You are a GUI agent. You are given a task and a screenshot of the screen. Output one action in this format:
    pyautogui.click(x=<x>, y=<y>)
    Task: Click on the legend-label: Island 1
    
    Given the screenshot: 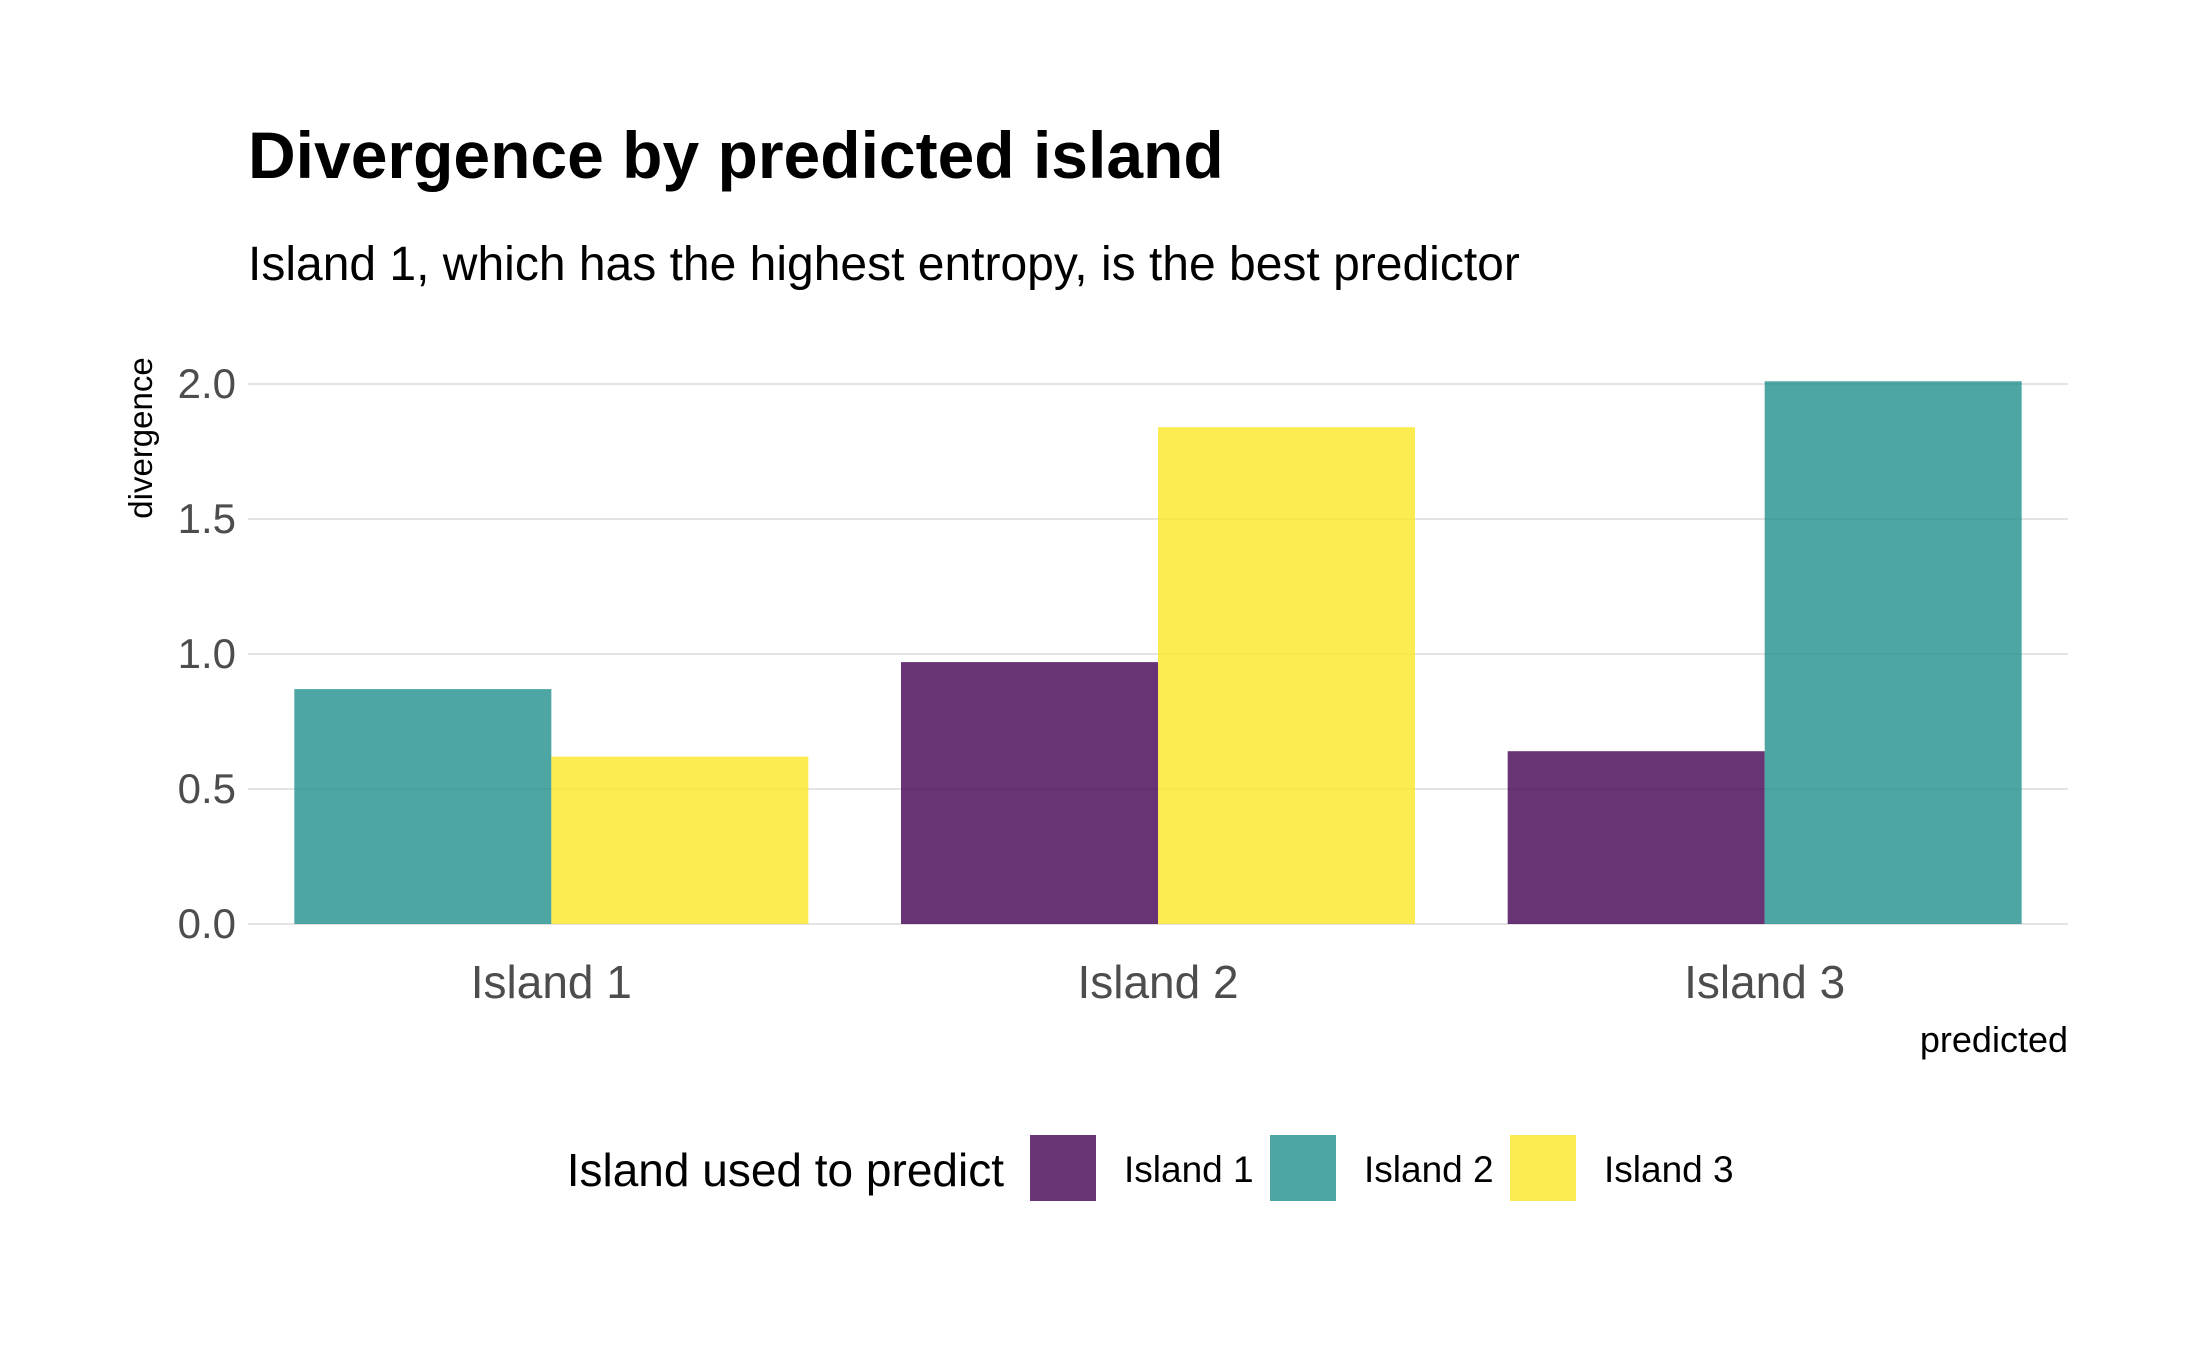 What is the action you would take?
    pyautogui.click(x=1189, y=1169)
    